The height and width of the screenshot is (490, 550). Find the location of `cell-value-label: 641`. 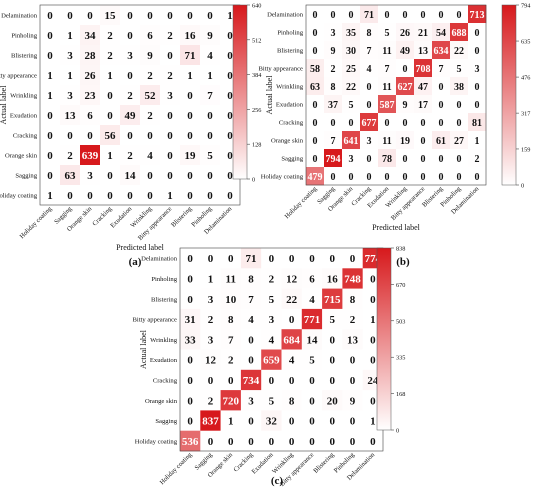

cell-value-label: 641 is located at coordinates (351, 141).